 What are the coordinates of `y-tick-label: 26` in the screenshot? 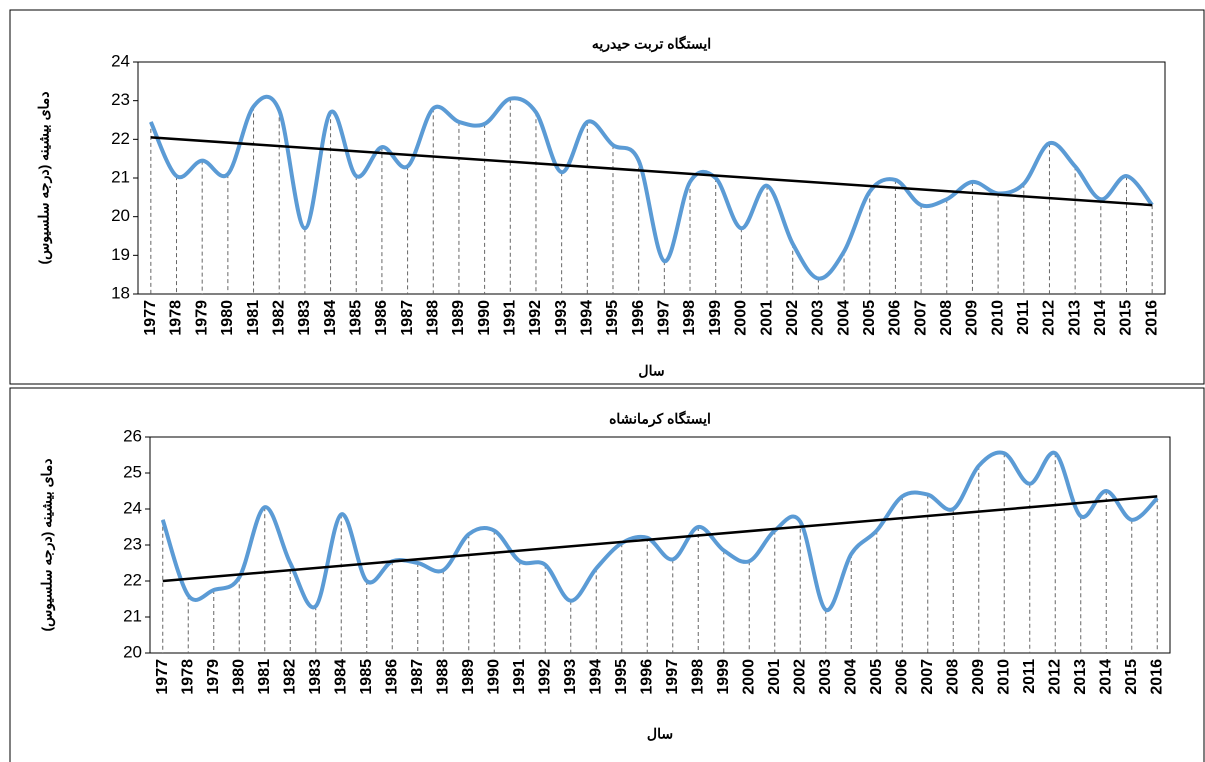 It's located at (132, 435).